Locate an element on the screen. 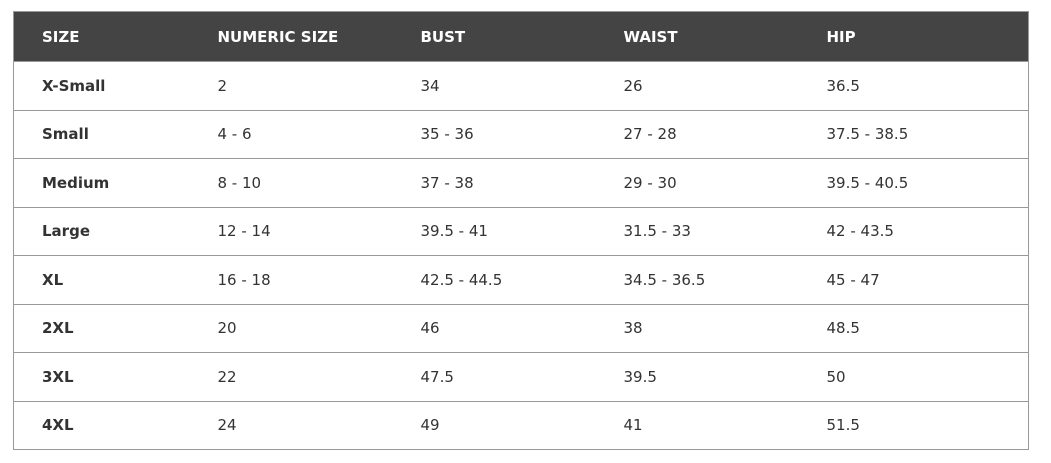  table-cell: 29 - 30 is located at coordinates (697, 182).